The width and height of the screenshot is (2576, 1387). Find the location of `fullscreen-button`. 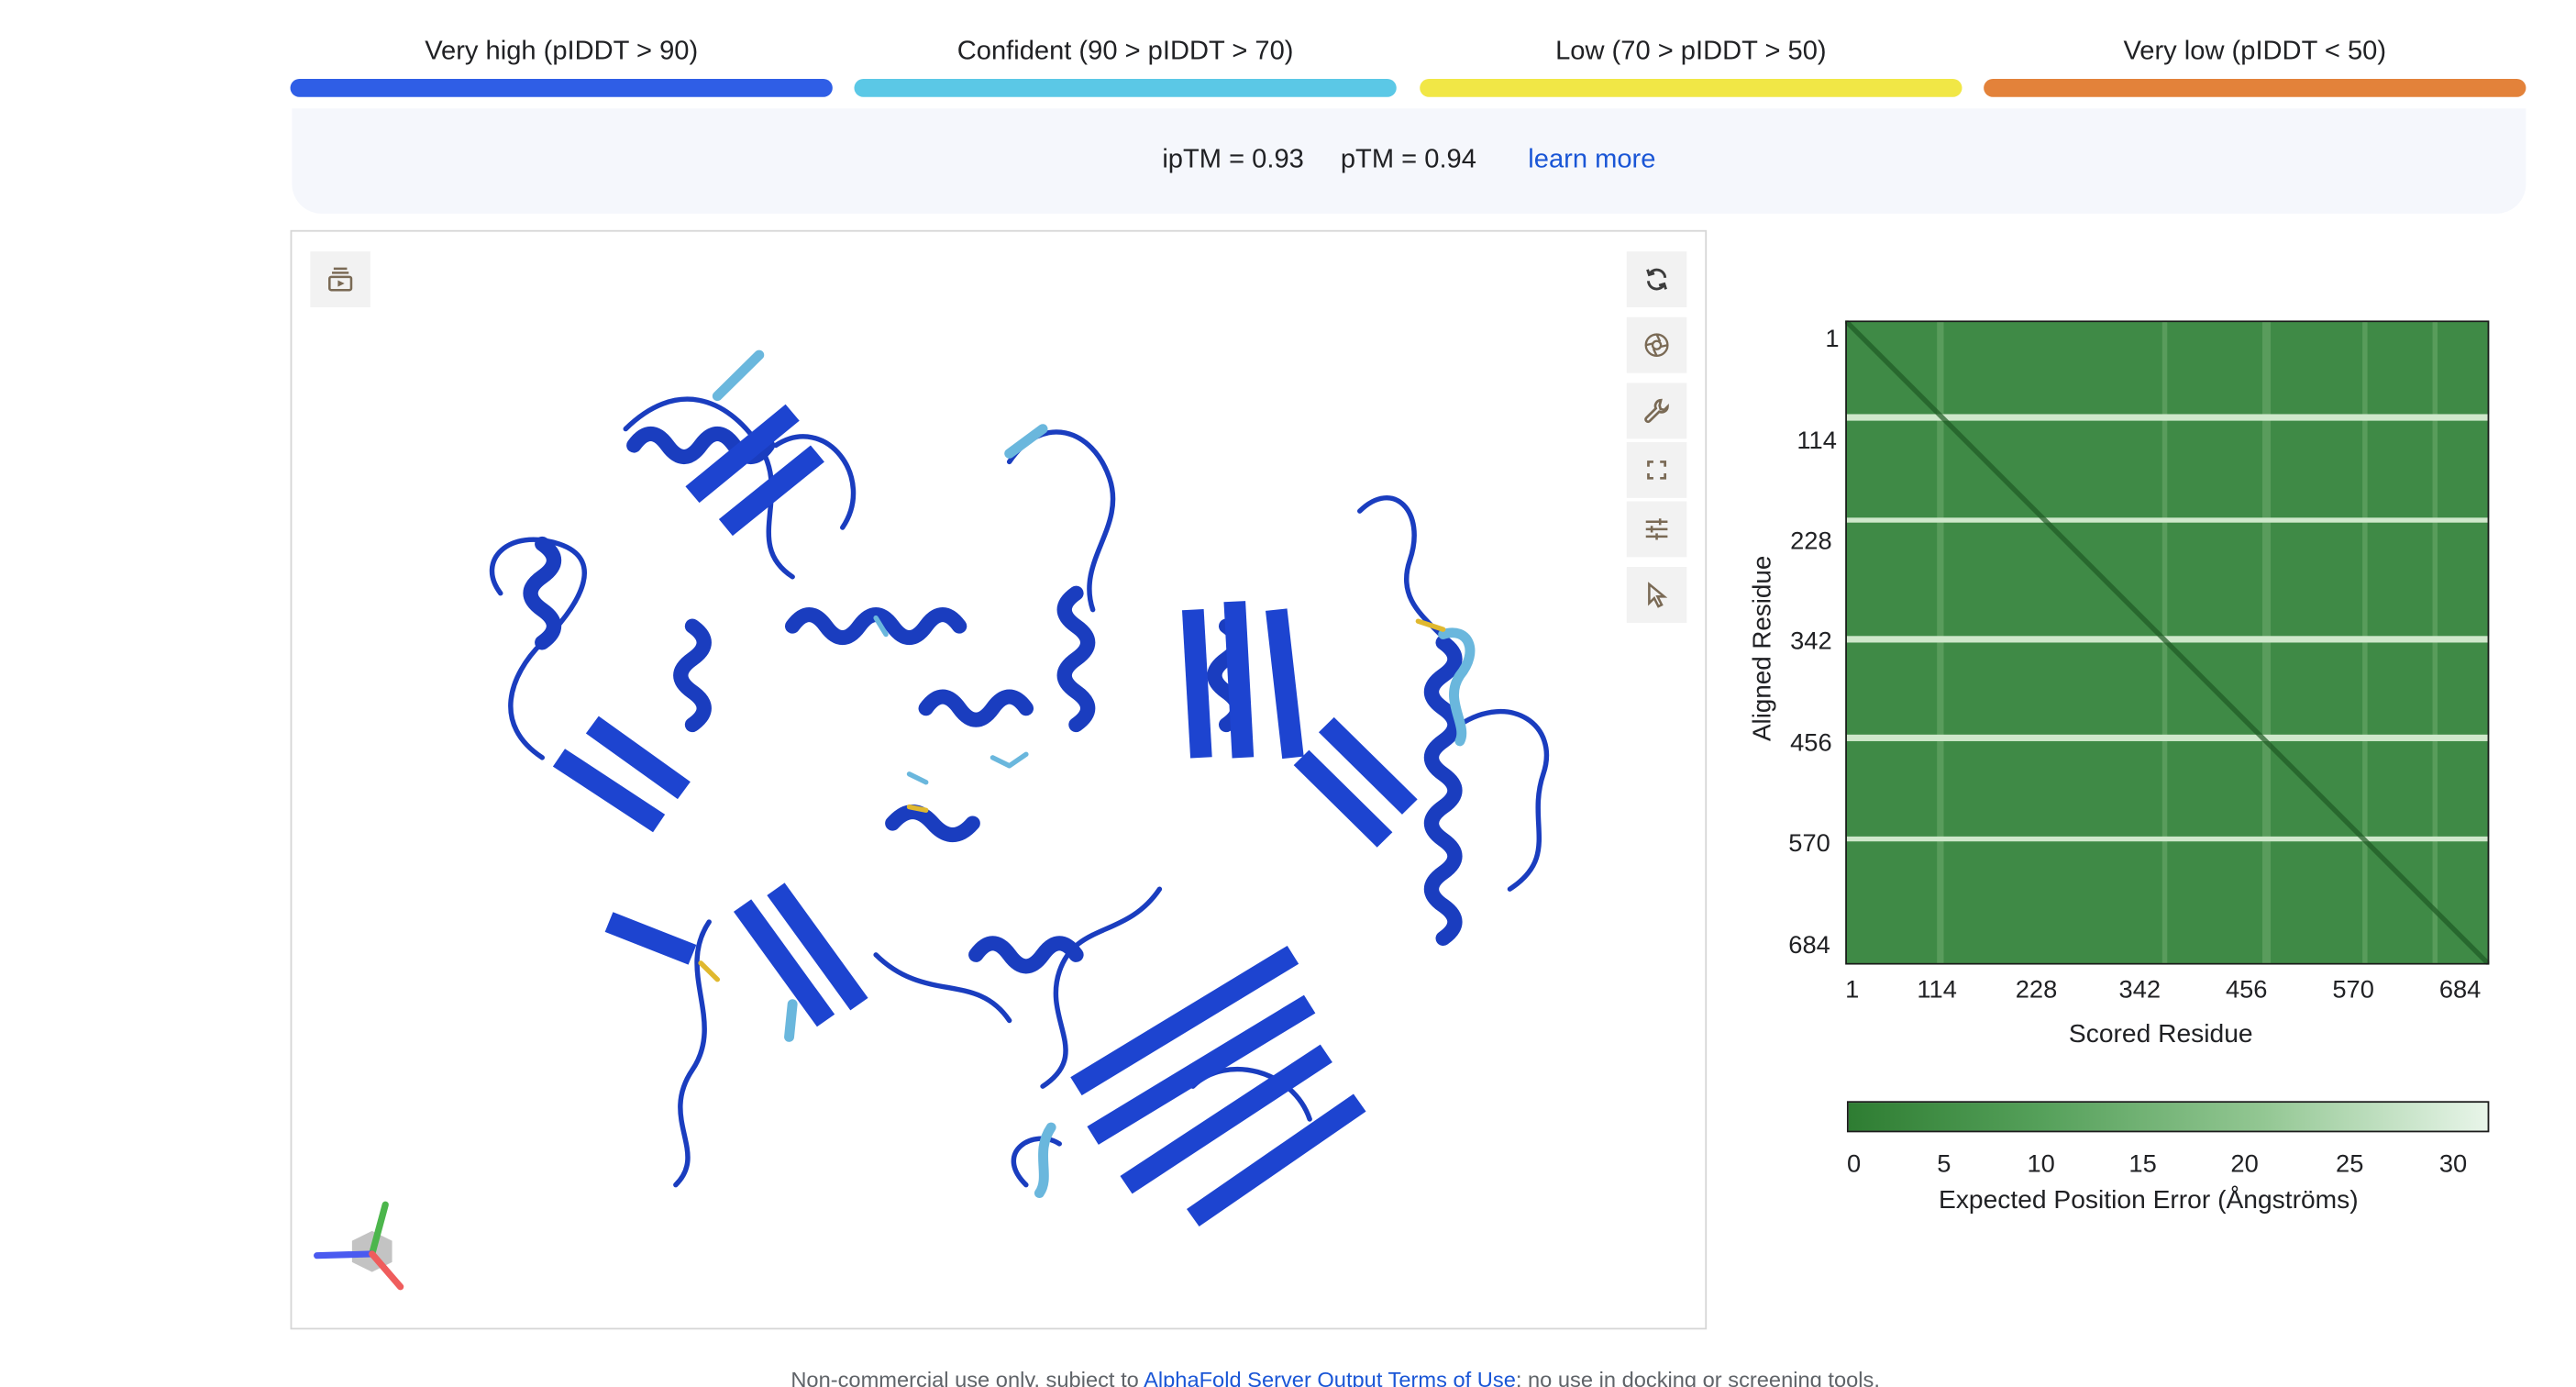

fullscreen-button is located at coordinates (1656, 469).